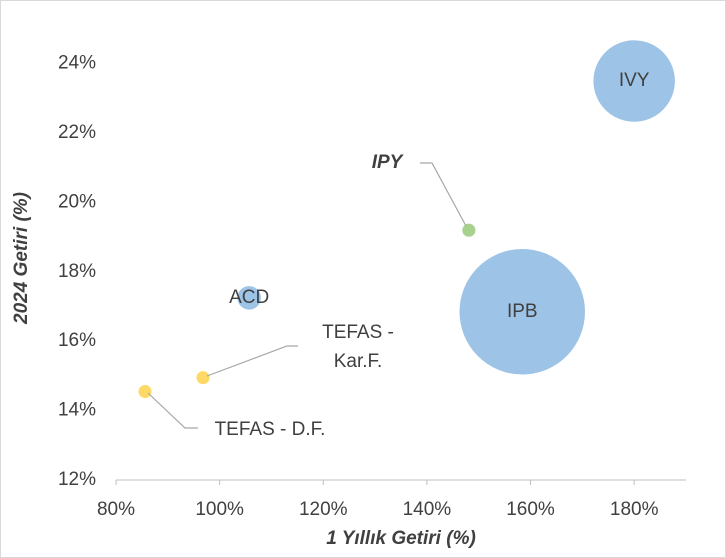 The image size is (726, 558). What do you see at coordinates (77, 132) in the screenshot?
I see `y-tick-label: 22%` at bounding box center [77, 132].